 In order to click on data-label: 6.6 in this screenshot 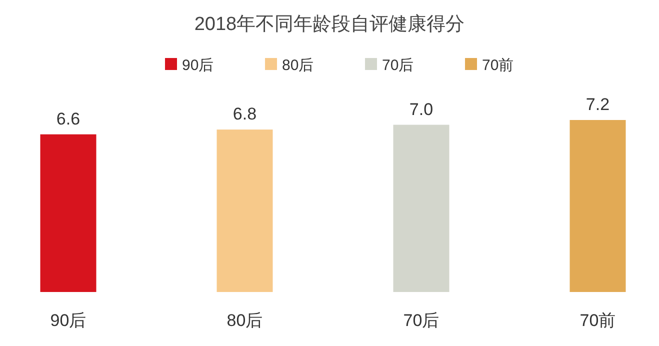, I will do `click(68, 118)`.